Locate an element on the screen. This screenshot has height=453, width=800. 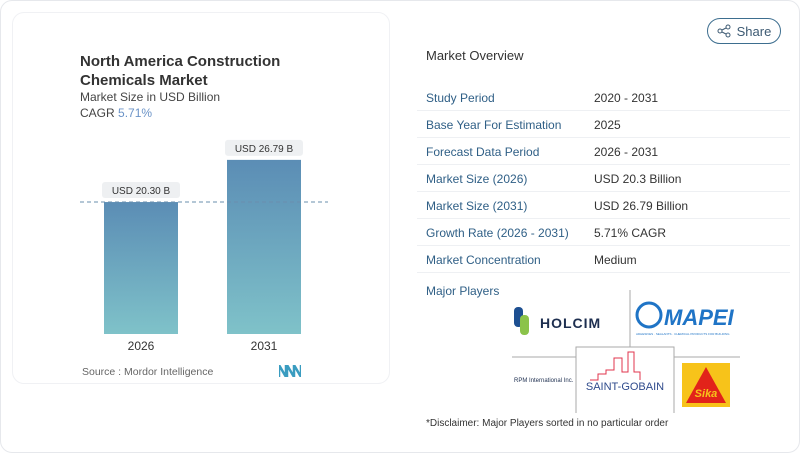
rpm-logo: RPM International Inc. is located at coordinates (544, 381).